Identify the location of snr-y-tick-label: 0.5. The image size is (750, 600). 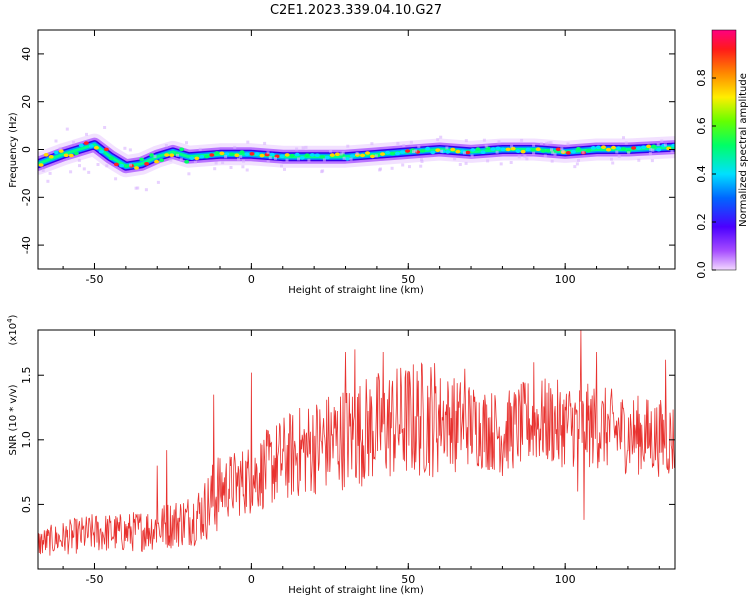
(26, 505).